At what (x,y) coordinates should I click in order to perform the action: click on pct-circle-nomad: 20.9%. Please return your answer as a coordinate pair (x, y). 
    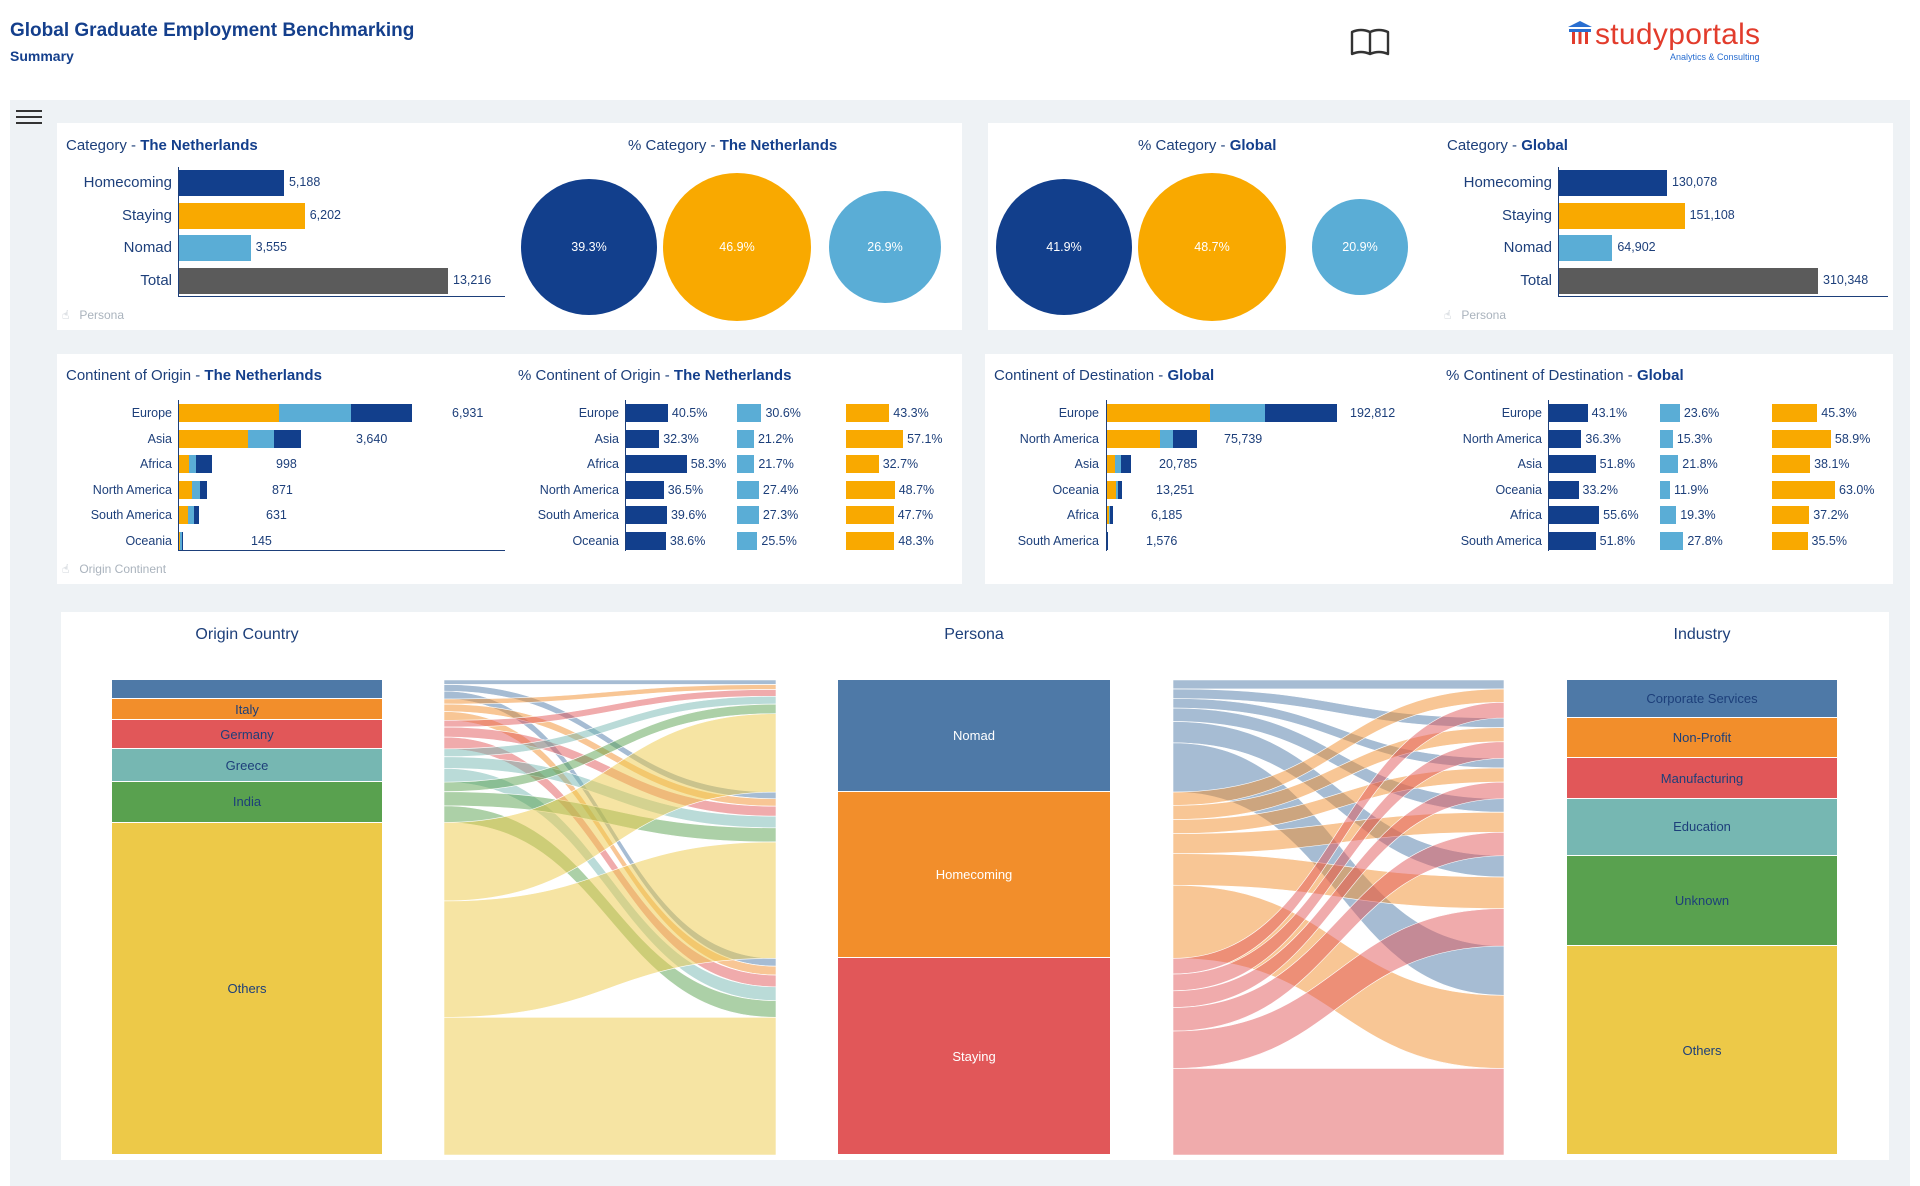
    Looking at the image, I should click on (1360, 247).